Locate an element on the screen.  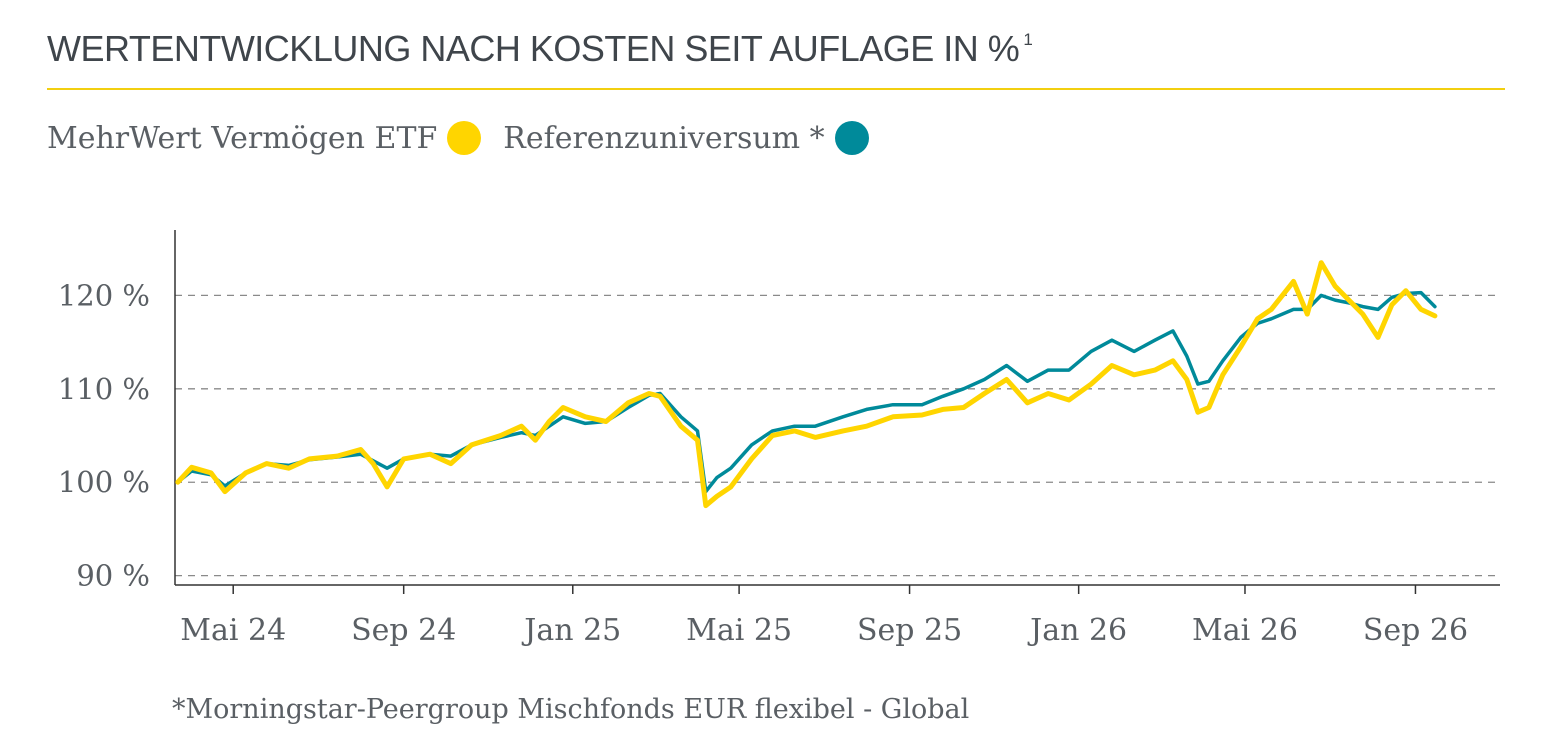
x-tick-label: Mai 25 is located at coordinates (739, 630).